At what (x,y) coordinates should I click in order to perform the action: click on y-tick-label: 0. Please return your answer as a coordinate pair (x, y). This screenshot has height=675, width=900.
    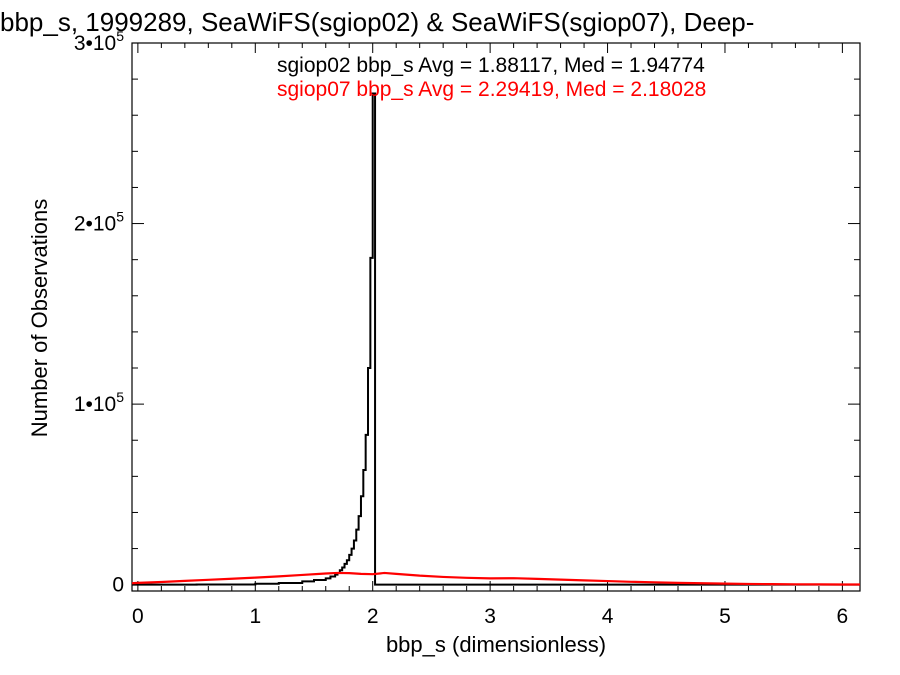
    Looking at the image, I should click on (118, 585).